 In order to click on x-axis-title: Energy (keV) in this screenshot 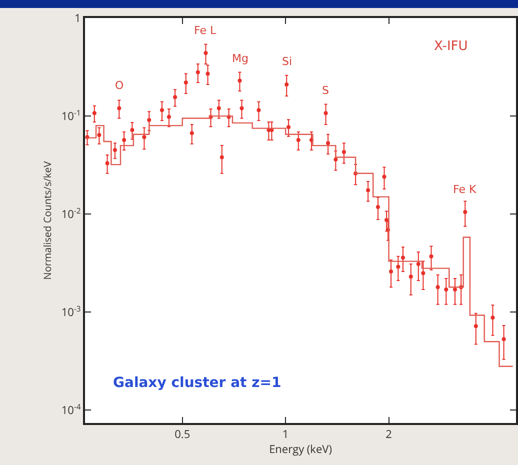, I will do `click(300, 450)`.